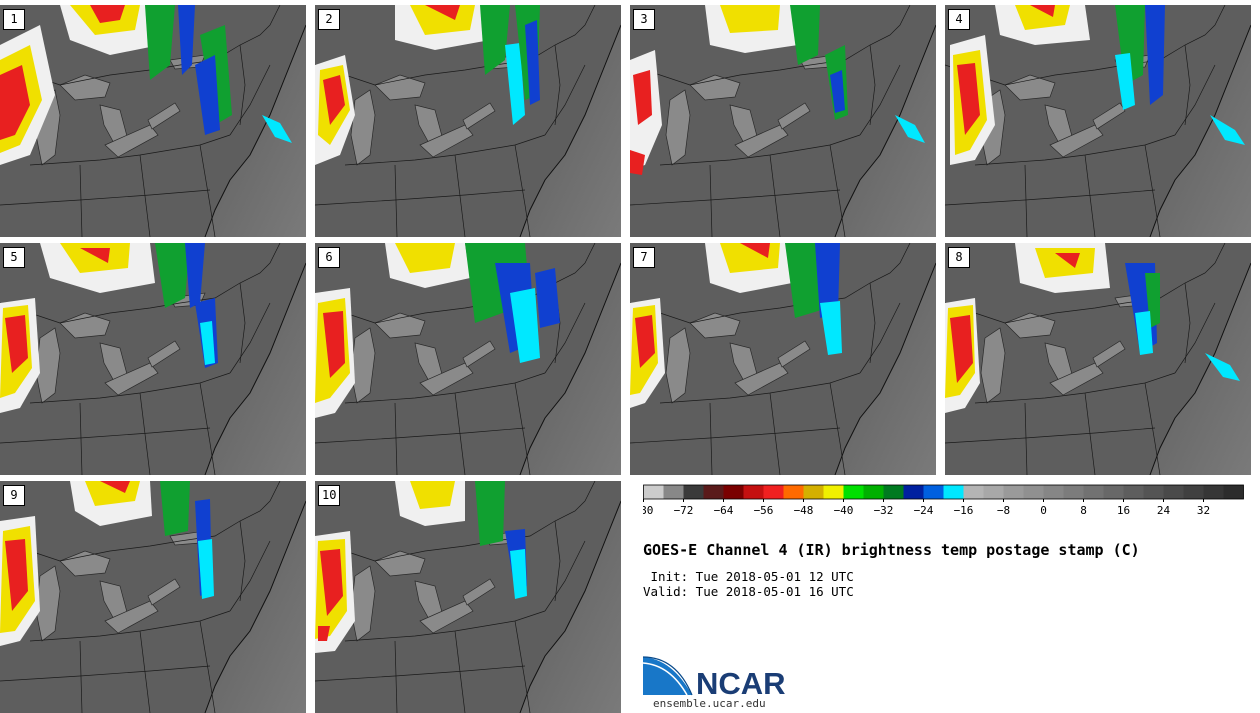  What do you see at coordinates (1164, 510) in the screenshot?
I see `colorbar-tick-label: 24` at bounding box center [1164, 510].